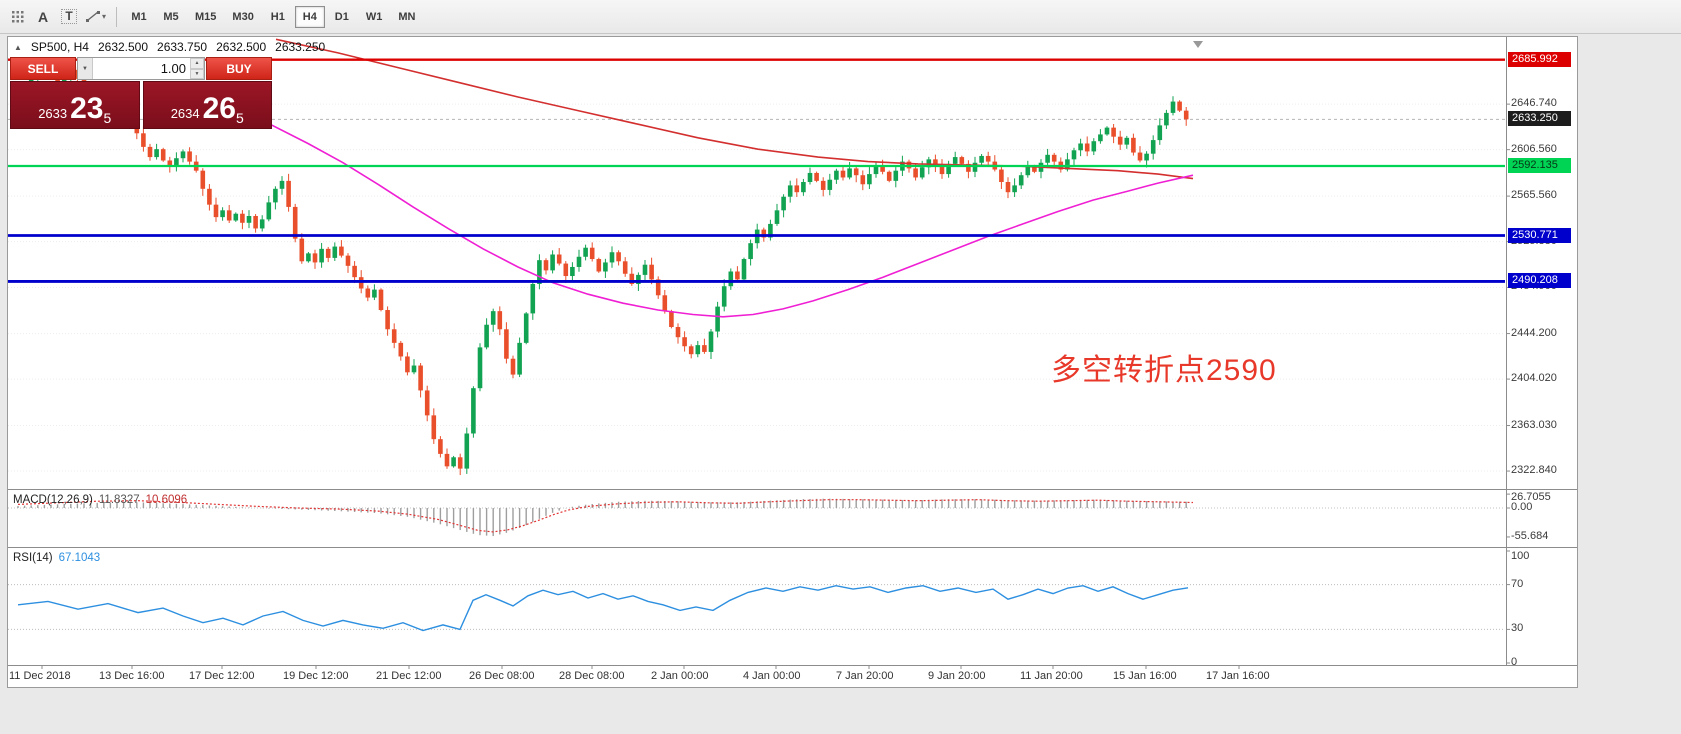  What do you see at coordinates (731, 220) in the screenshot?
I see `fast-ma-line` at bounding box center [731, 220].